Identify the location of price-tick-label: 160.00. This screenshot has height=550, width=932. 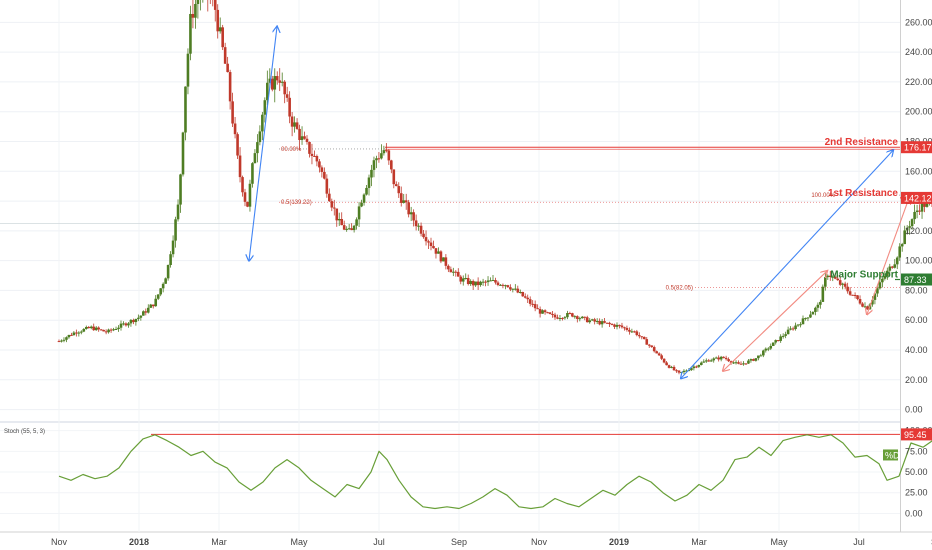
(918, 171).